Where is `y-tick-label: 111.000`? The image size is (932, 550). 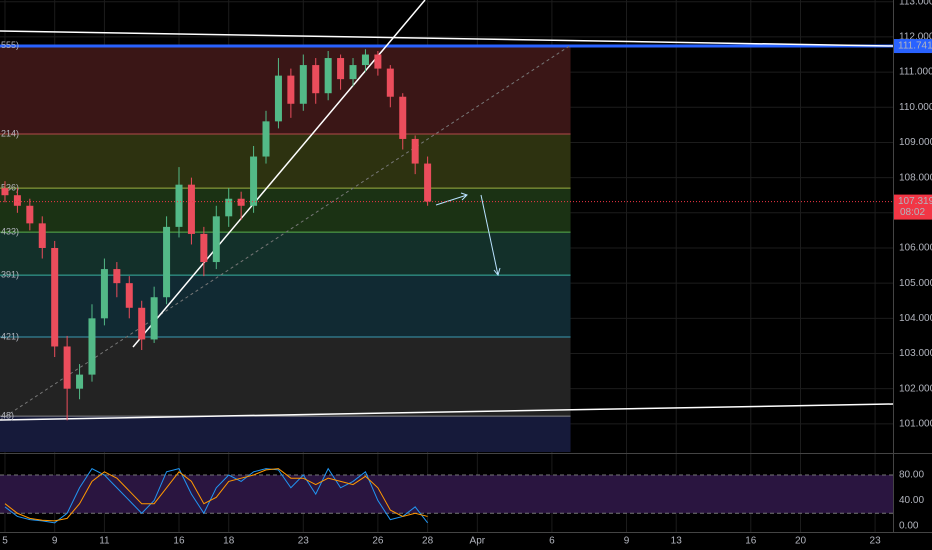
y-tick-label: 111.000 is located at coordinates (915, 72).